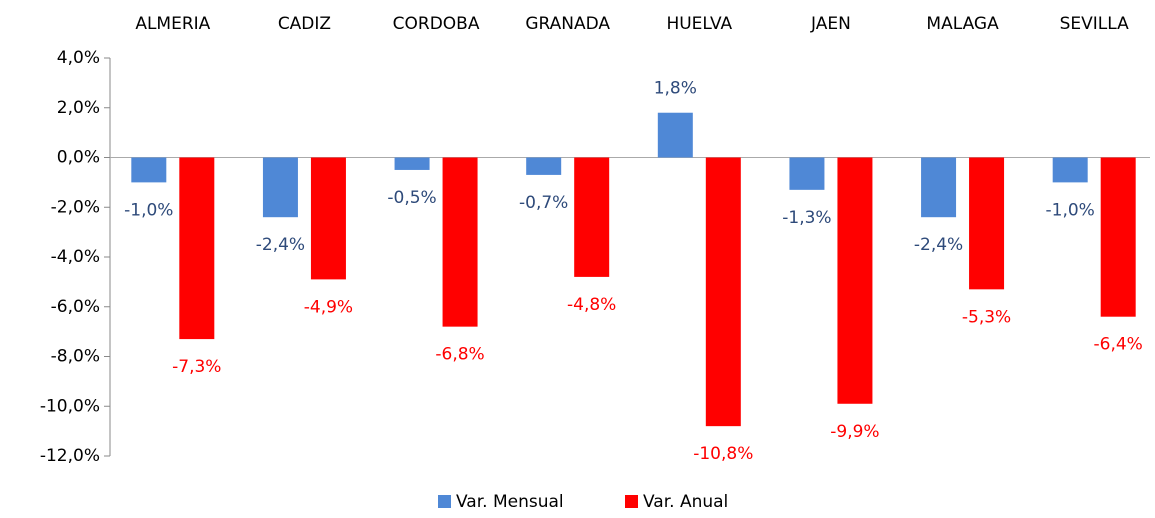 This screenshot has width=1155, height=518. Describe the element at coordinates (543, 203) in the screenshot. I see `value-label: -0,7%` at that location.